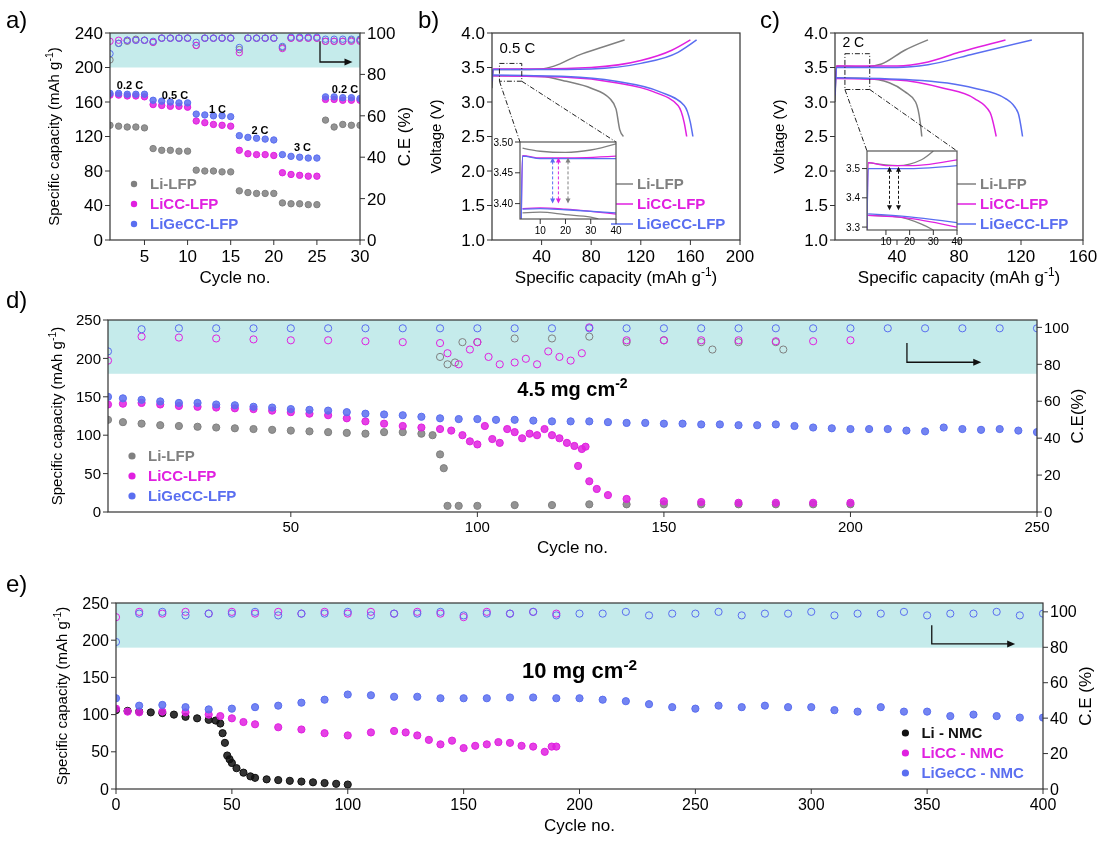 This screenshot has height=849, width=1109. What do you see at coordinates (144, 256) in the screenshot?
I see `x-tick-label: 5` at bounding box center [144, 256].